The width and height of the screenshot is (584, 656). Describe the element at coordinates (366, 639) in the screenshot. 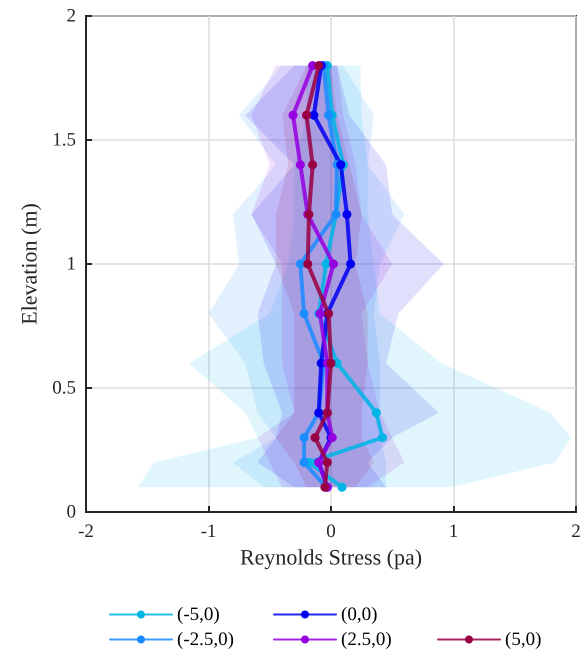

I see `legend-label: (2.5,0)` at that location.